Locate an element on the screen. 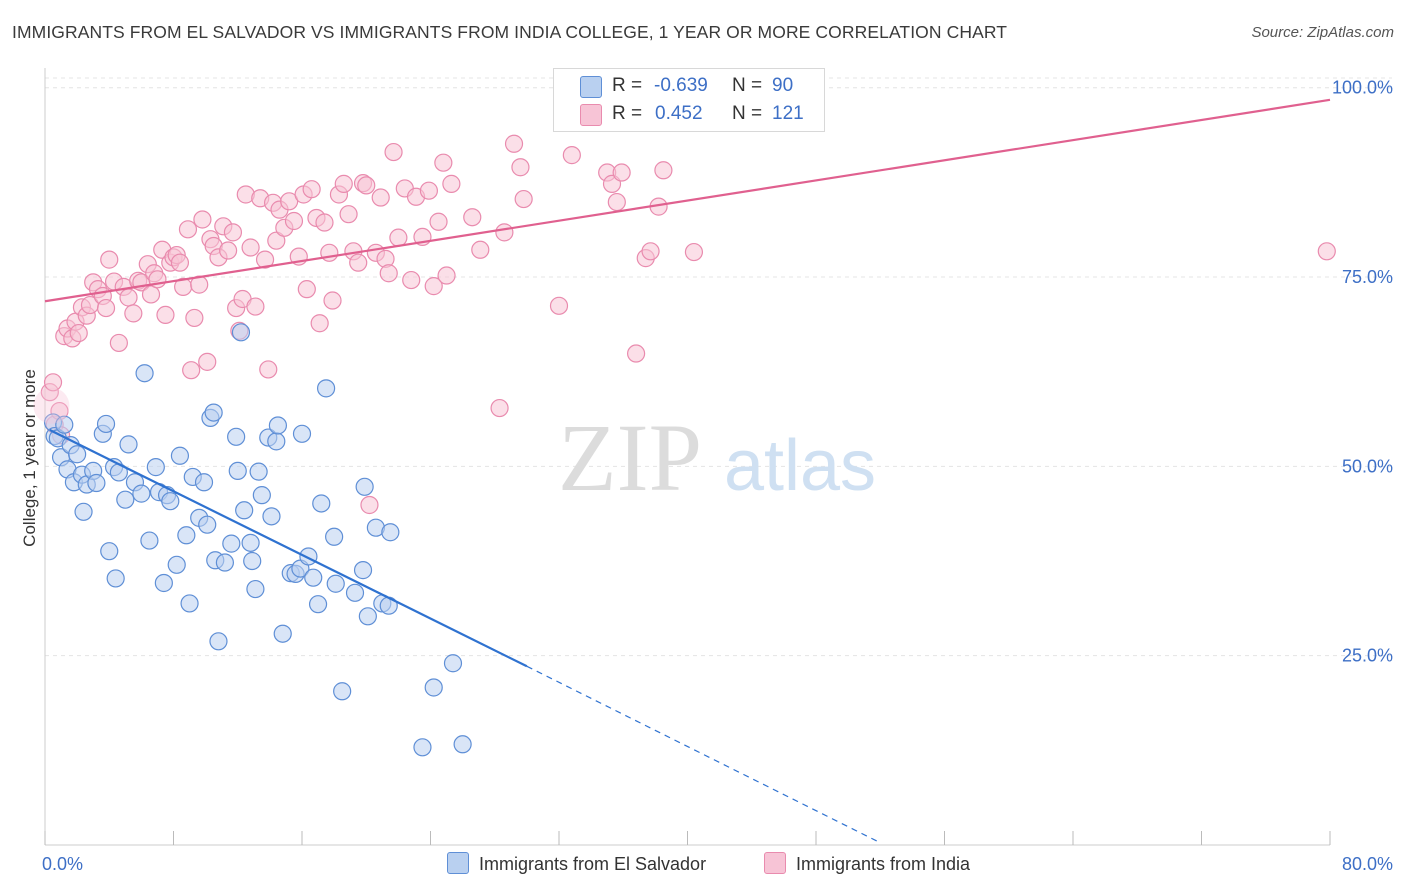 The height and width of the screenshot is (892, 1406). legend-item-el-salvador: Immigrants from El Salvador is located at coordinates (576, 863).